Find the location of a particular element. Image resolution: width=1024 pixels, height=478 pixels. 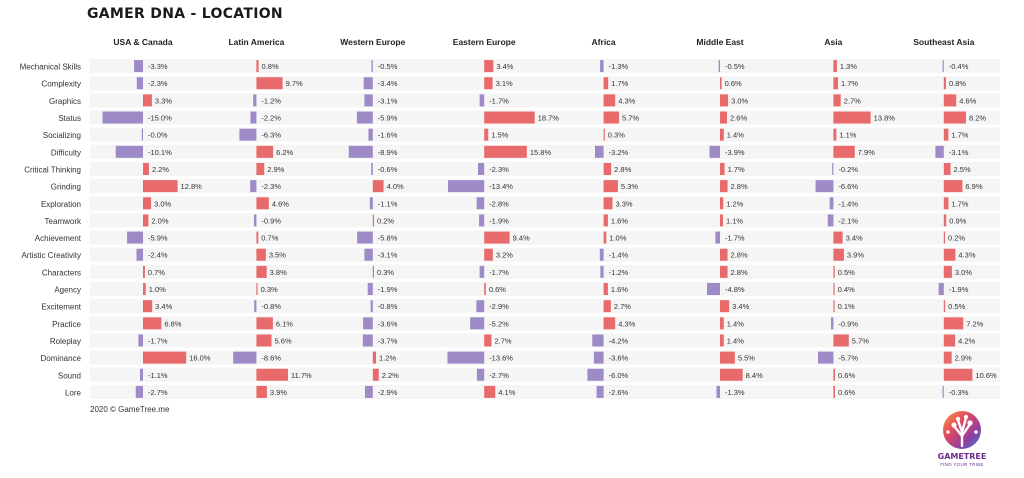

panel-header-usa-canada: USA & Canada is located at coordinates (142, 42).